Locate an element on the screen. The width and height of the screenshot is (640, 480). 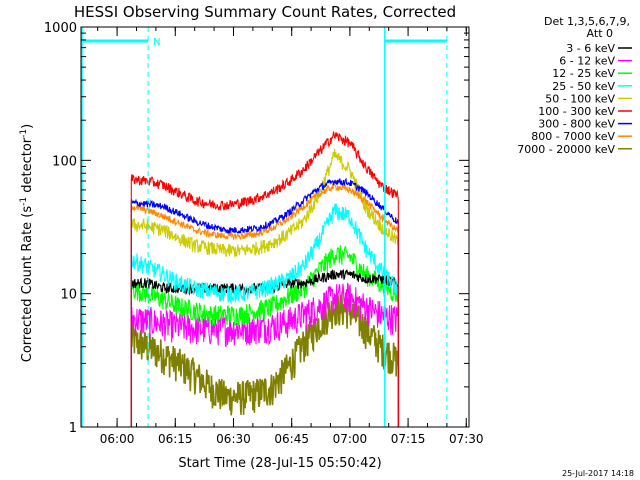
legend-entry-0: 3 - 6 keV is located at coordinates (599, 48).